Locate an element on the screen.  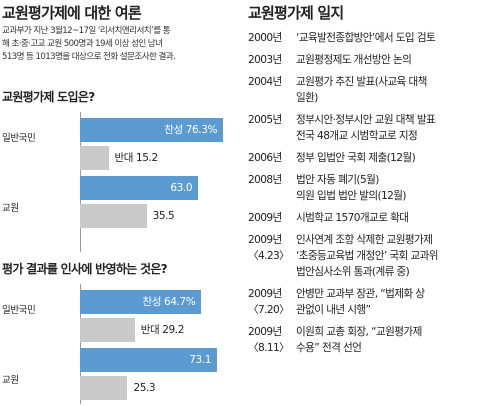
page-title: 교원평가제에 대한 여론 is located at coordinates (72, 13).